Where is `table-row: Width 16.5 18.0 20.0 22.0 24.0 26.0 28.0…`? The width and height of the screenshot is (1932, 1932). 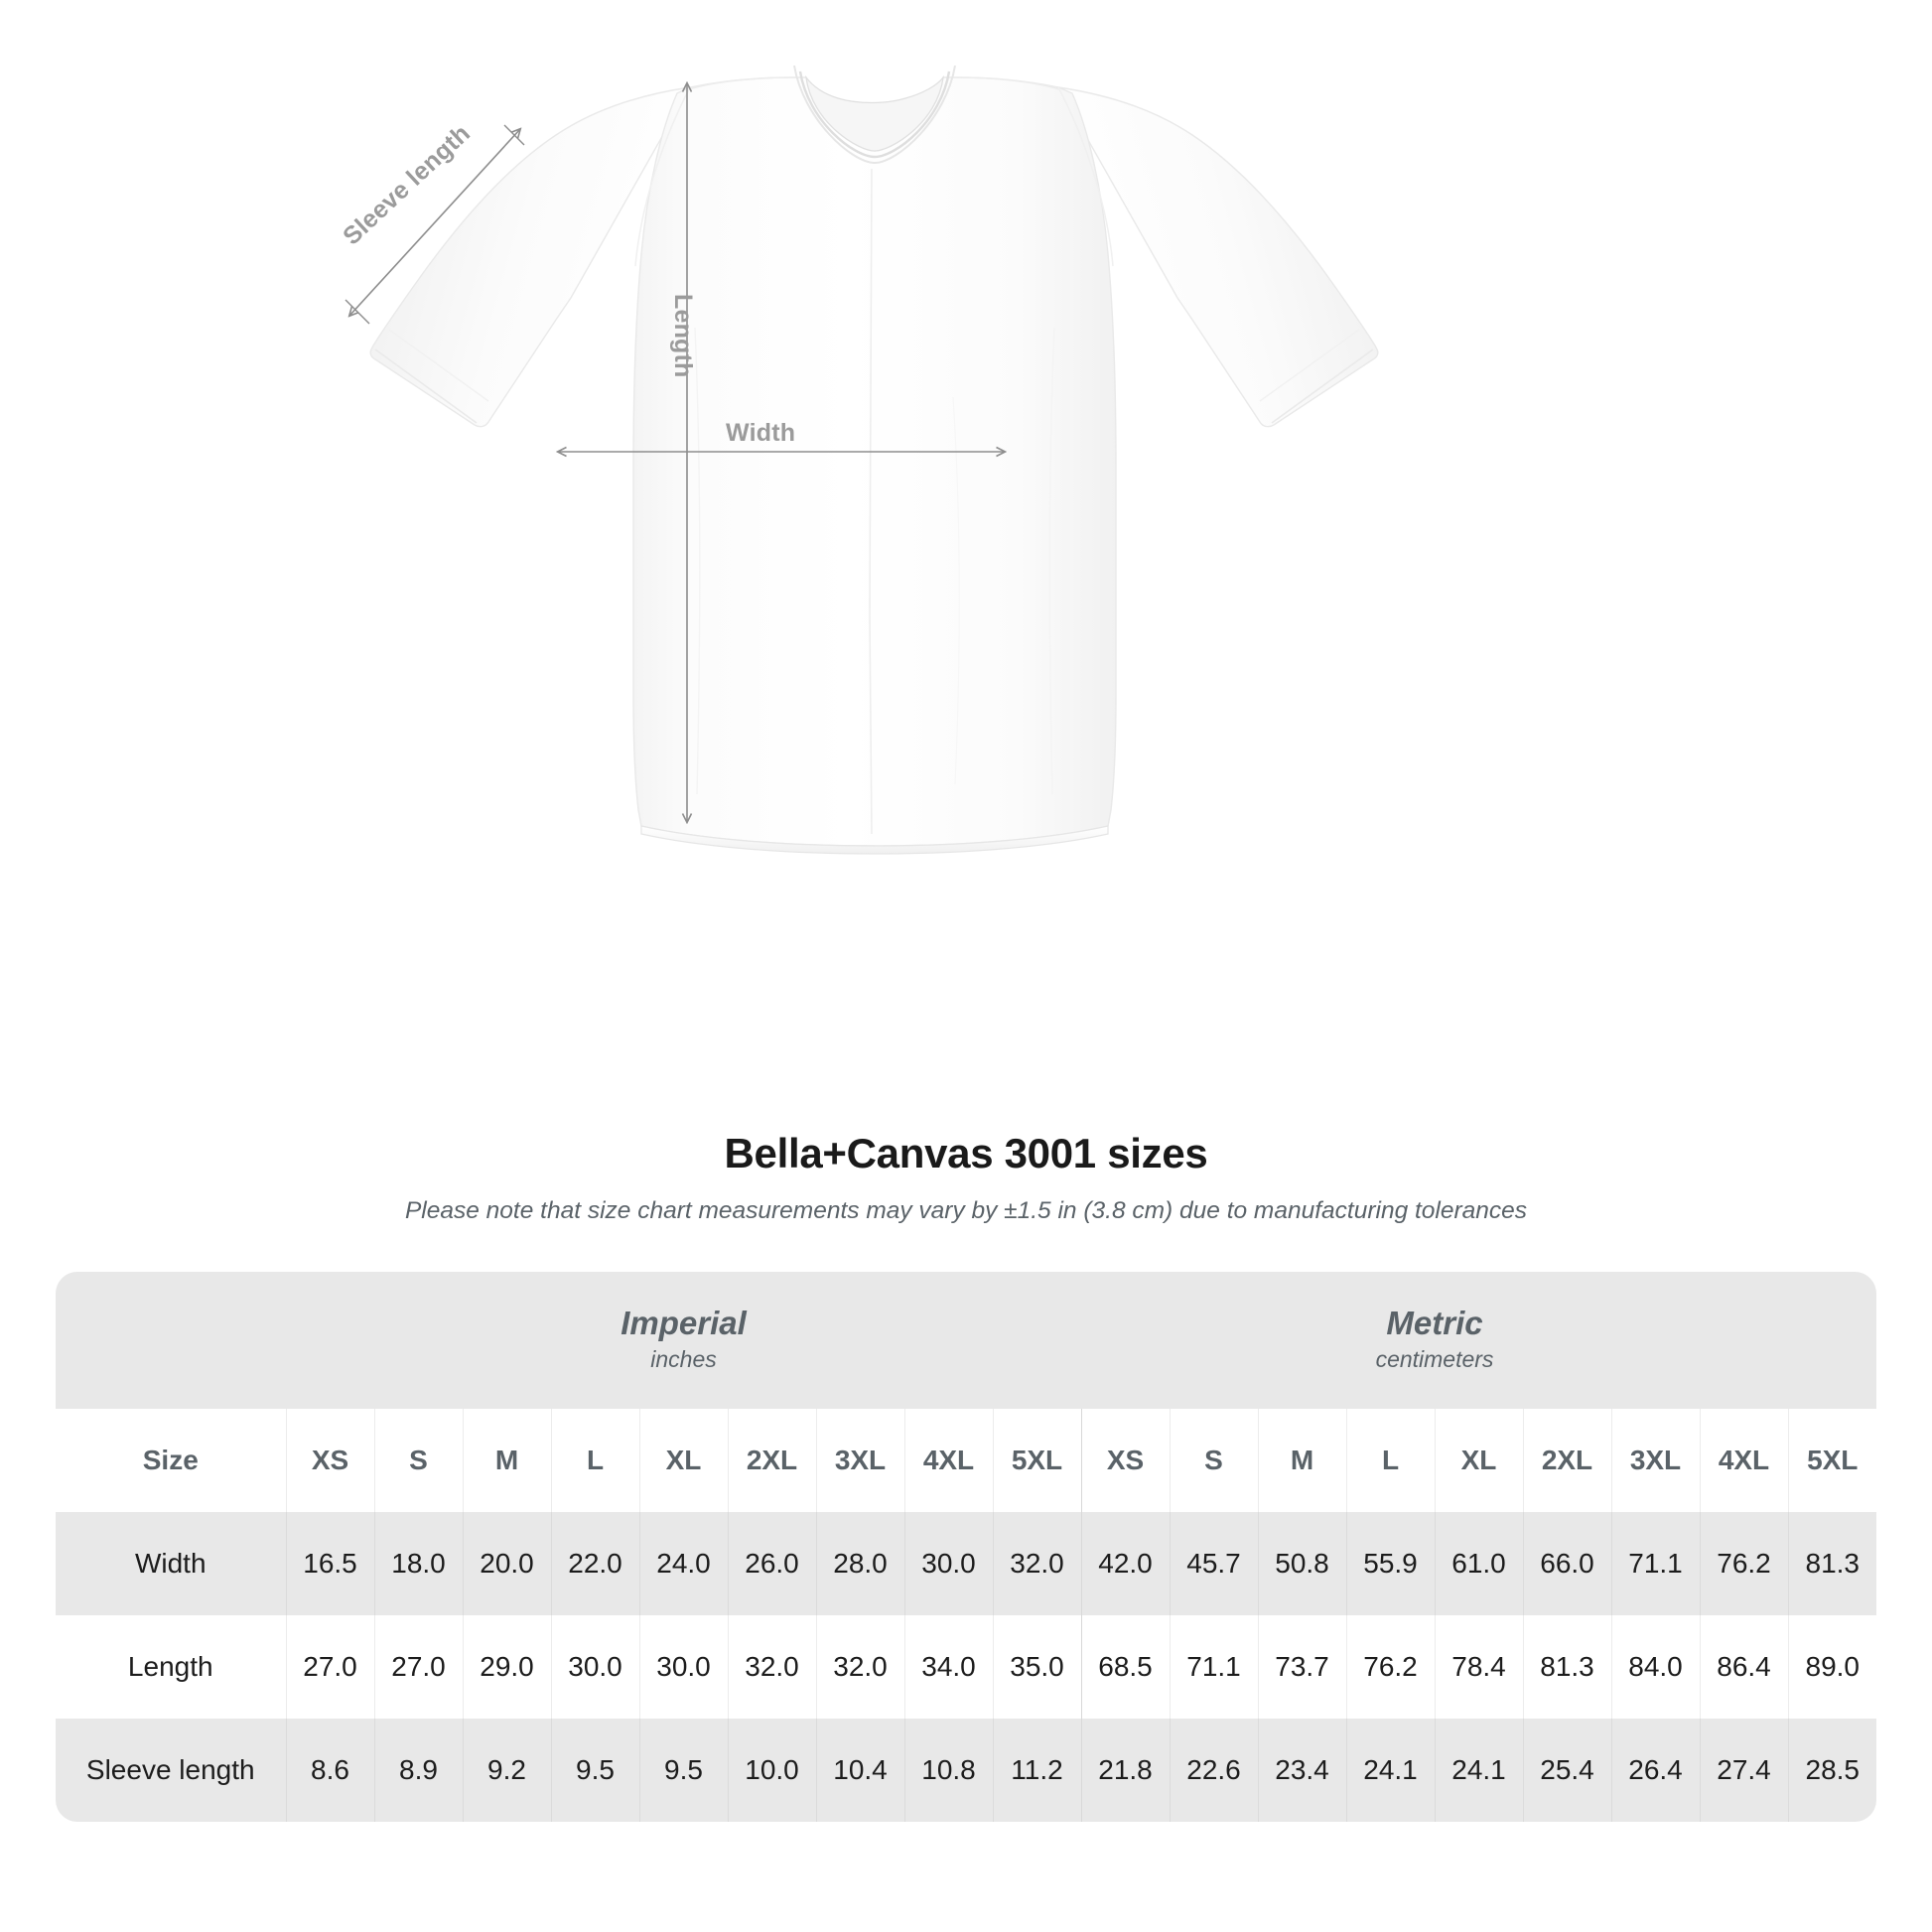
table-row: Width 16.5 18.0 20.0 22.0 24.0 26.0 28.0… is located at coordinates (966, 1563).